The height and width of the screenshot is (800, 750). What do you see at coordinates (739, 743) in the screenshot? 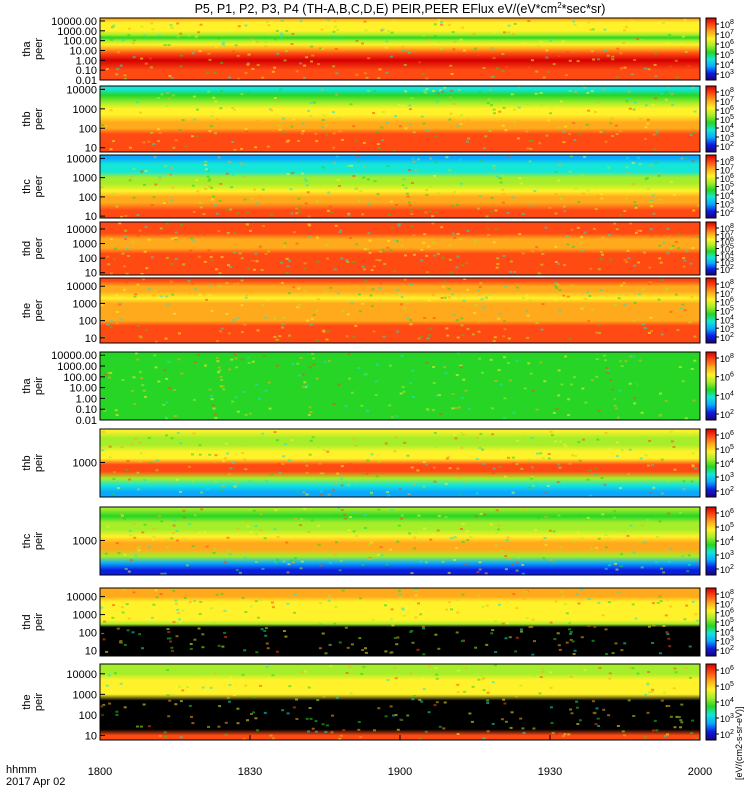
I see `colorbar-units-label: [eV/(cm2-s-sr-eV)]` at bounding box center [739, 743].